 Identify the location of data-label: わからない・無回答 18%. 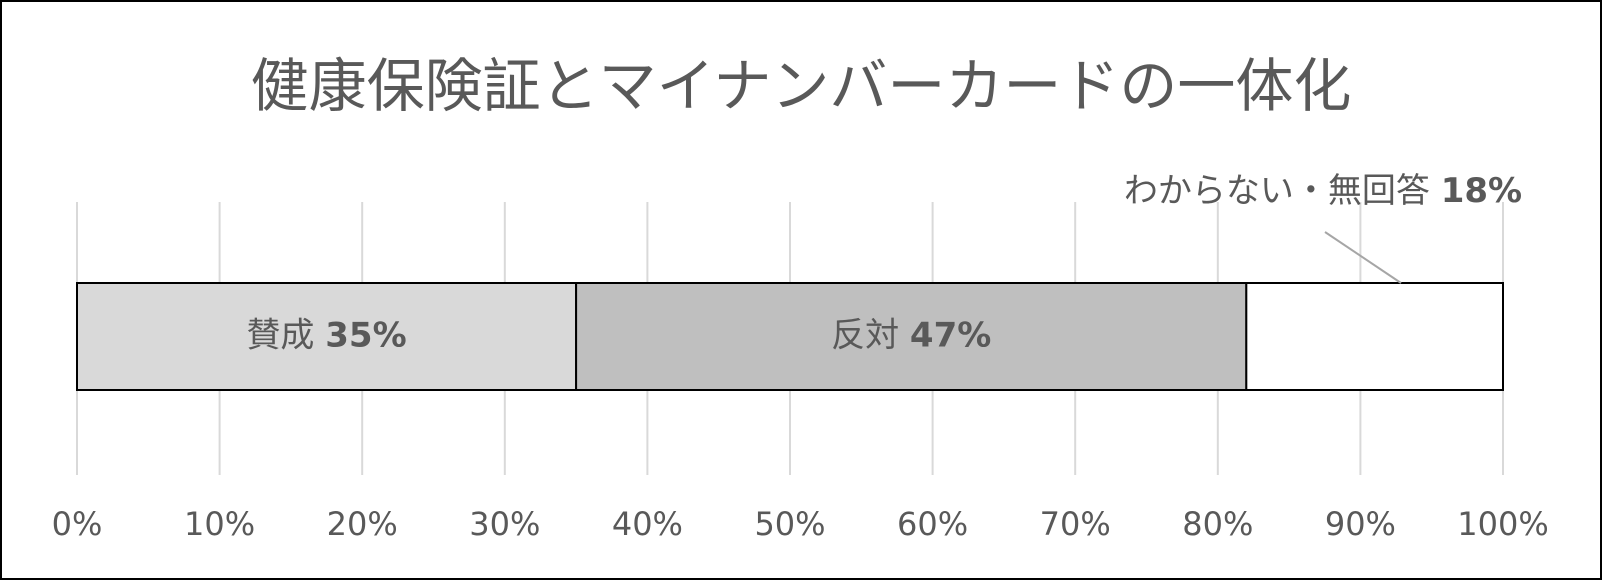
(1323, 191).